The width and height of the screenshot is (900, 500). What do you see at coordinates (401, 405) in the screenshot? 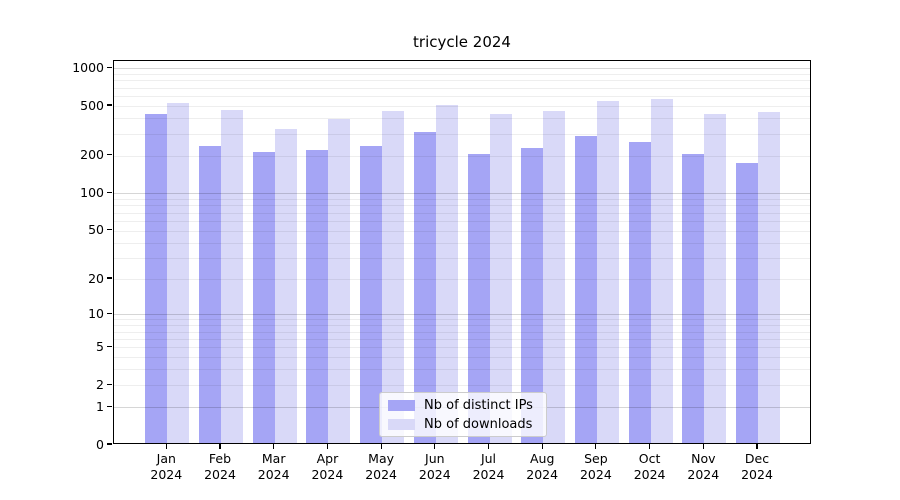
I see `legend-swatch-distinct-ips` at bounding box center [401, 405].